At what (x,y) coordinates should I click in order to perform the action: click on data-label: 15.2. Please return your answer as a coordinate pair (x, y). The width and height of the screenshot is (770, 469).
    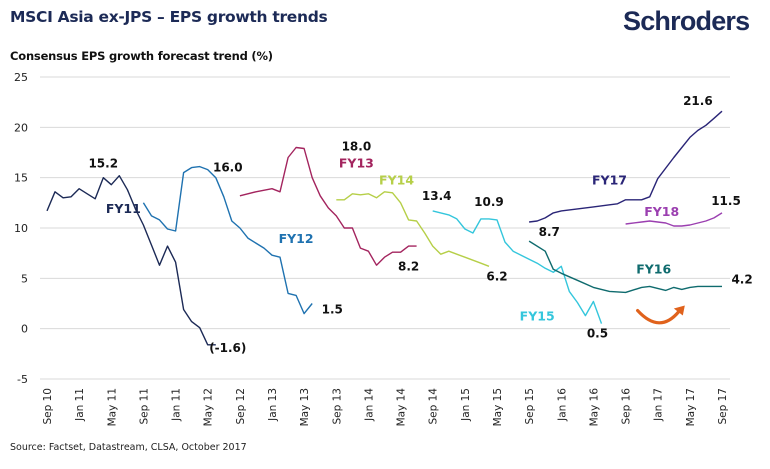
    Looking at the image, I should click on (103, 164).